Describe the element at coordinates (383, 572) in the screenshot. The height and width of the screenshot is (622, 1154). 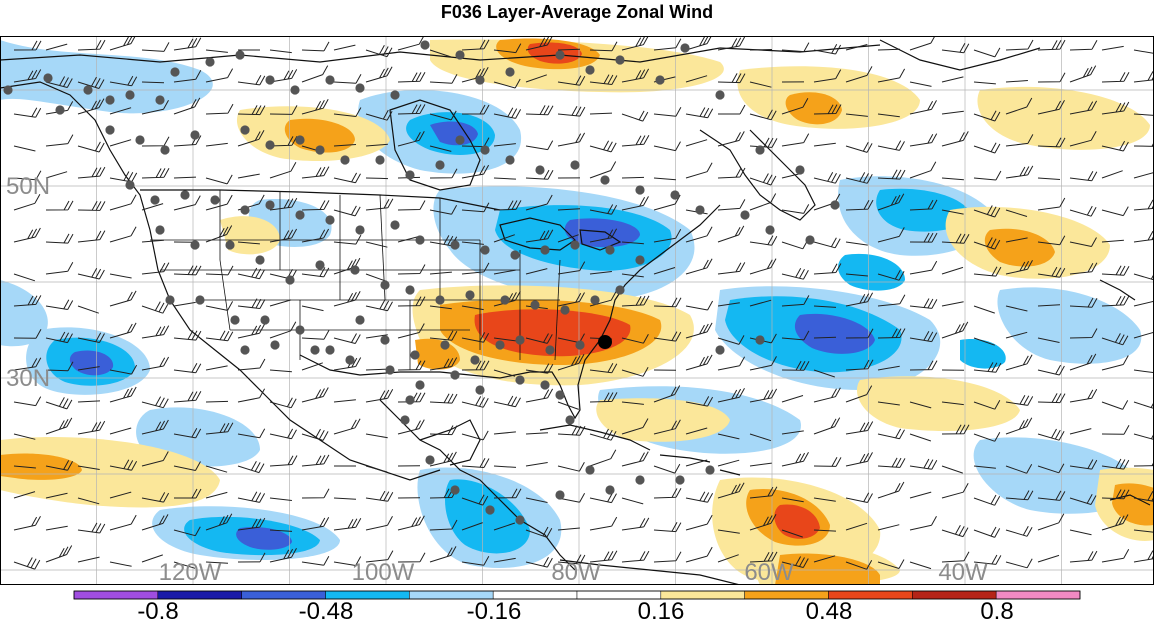
I see `lon-label-100w: 100W` at that location.